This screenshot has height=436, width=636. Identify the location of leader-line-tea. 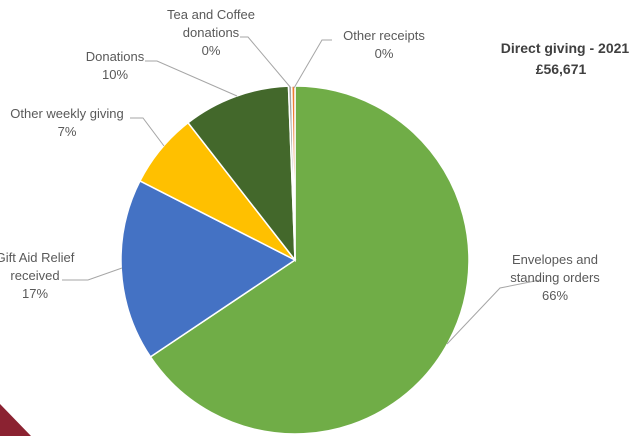
(266, 62).